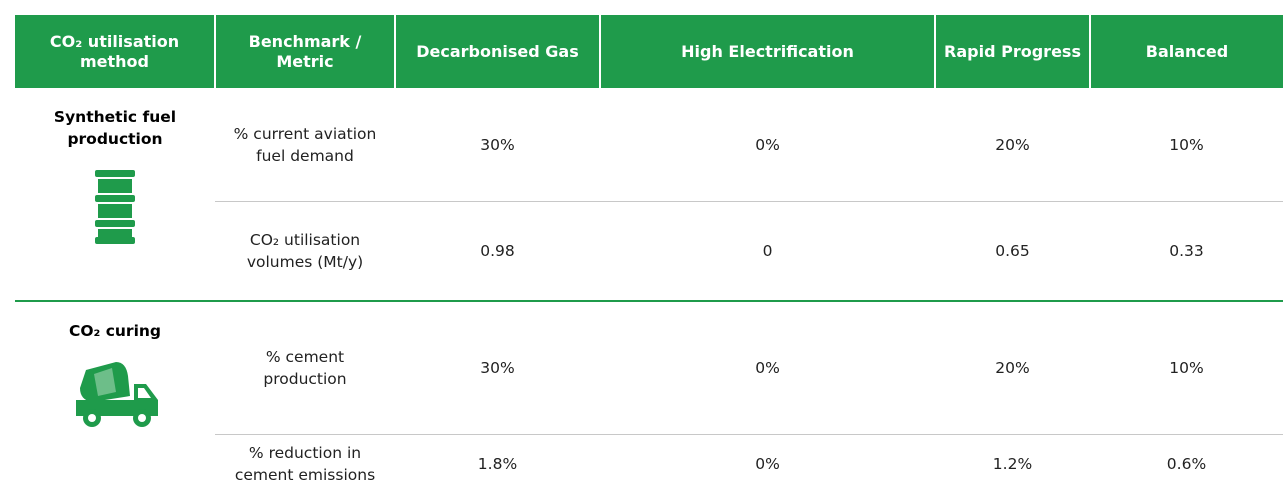 This screenshot has height=493, width=1283. Describe the element at coordinates (304, 51) in the screenshot. I see `header-cell: Benchmark / Metric` at that location.